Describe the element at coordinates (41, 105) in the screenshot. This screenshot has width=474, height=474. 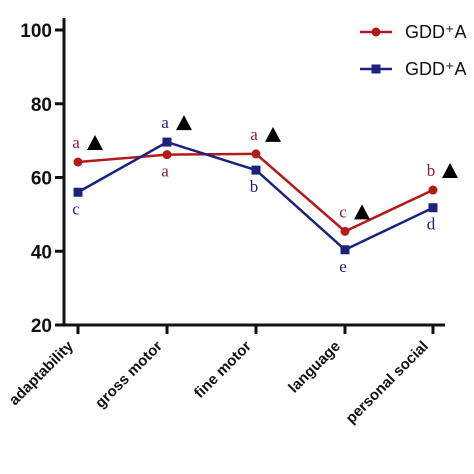
I see `y-tick-label: 80` at that location.